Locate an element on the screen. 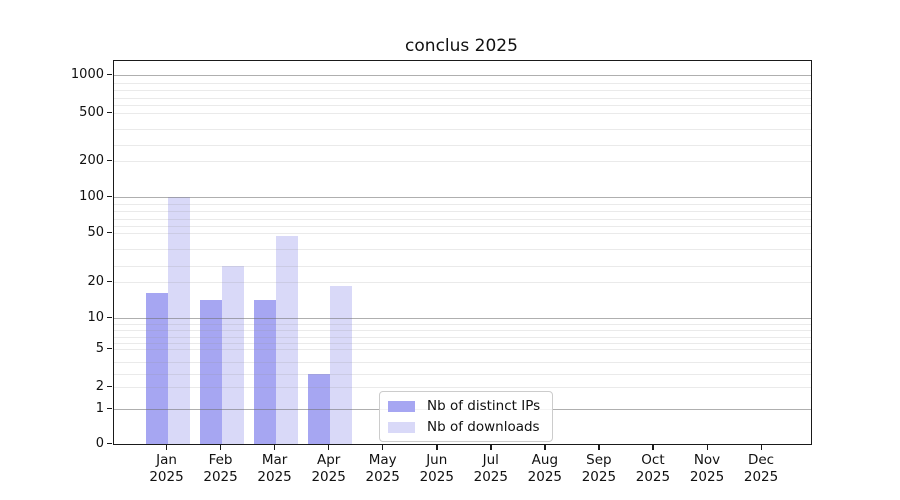 This screenshot has height=500, width=900. x-tick-label: Aug 2025 is located at coordinates (545, 469).